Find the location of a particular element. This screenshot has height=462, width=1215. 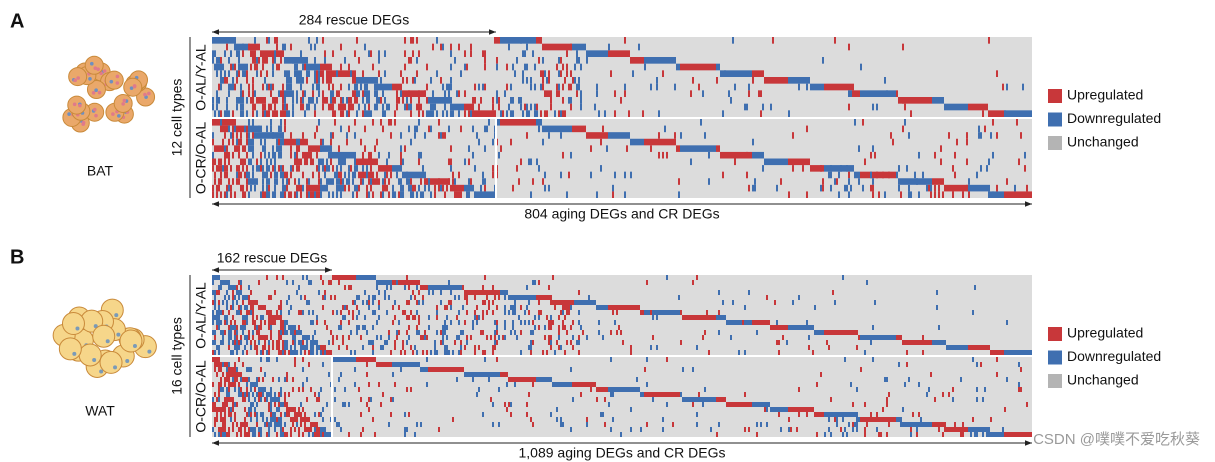

cell is located at coordinates (131, 341).